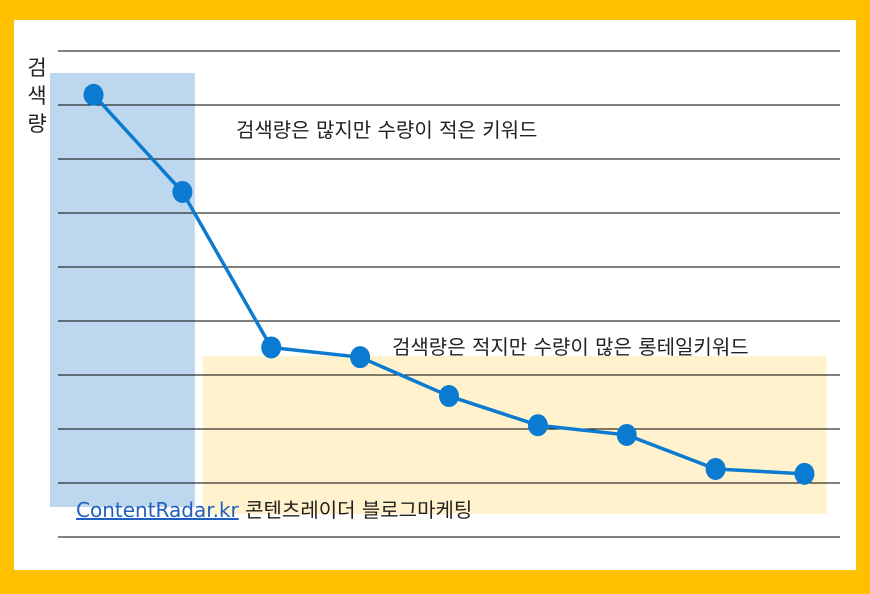 The image size is (870, 594). I want to click on y-axis-label: 검색량, so click(37, 96).